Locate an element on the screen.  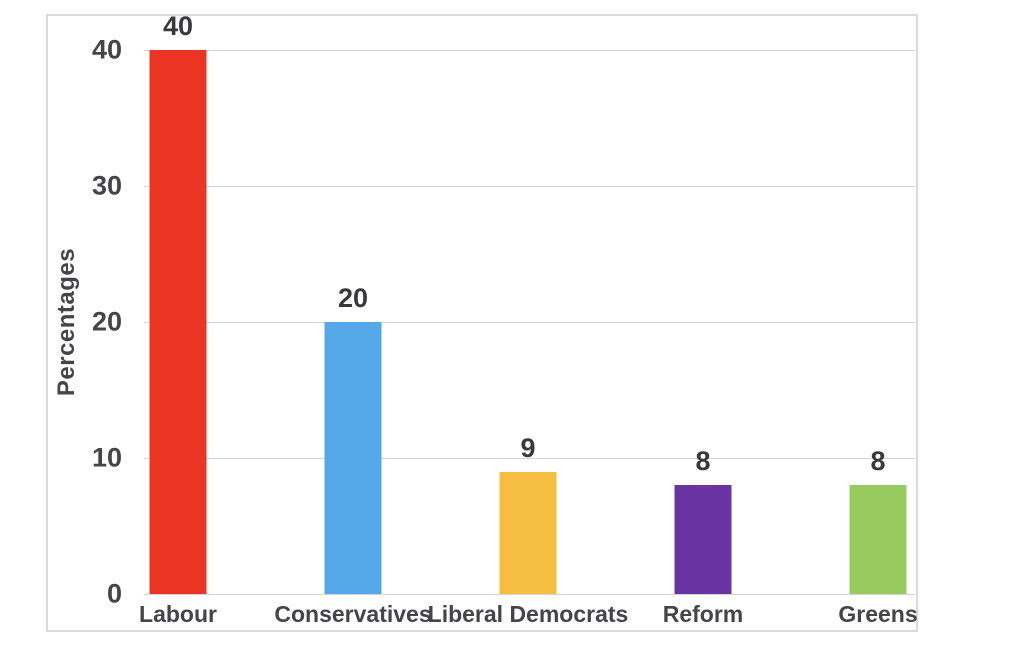
bar-conservatives is located at coordinates (353, 458).